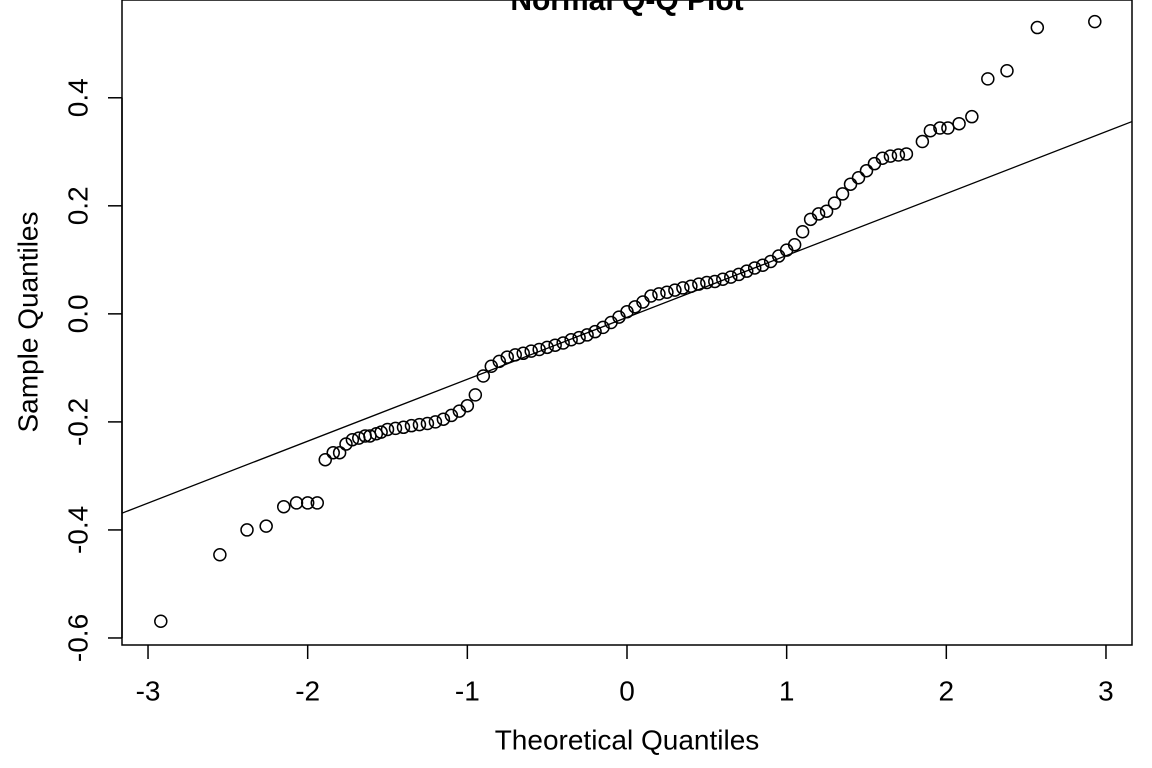 The image size is (1152, 768). Describe the element at coordinates (627, 690) in the screenshot. I see `x-tick-label: 0` at that location.